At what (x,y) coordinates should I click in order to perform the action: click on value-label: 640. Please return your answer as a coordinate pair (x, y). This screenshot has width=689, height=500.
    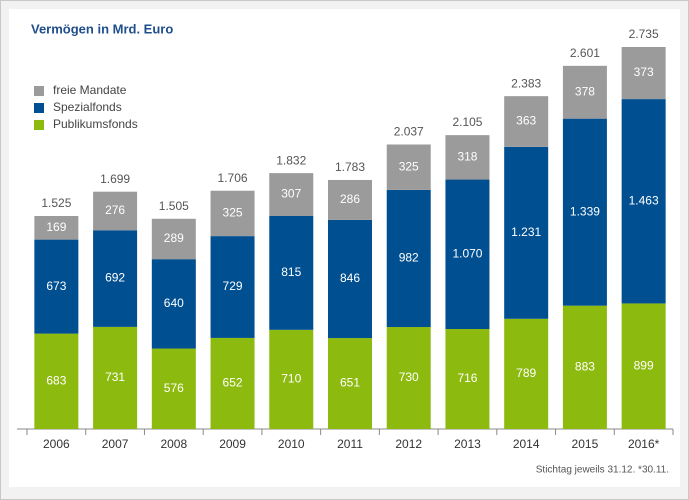
    Looking at the image, I should click on (174, 303).